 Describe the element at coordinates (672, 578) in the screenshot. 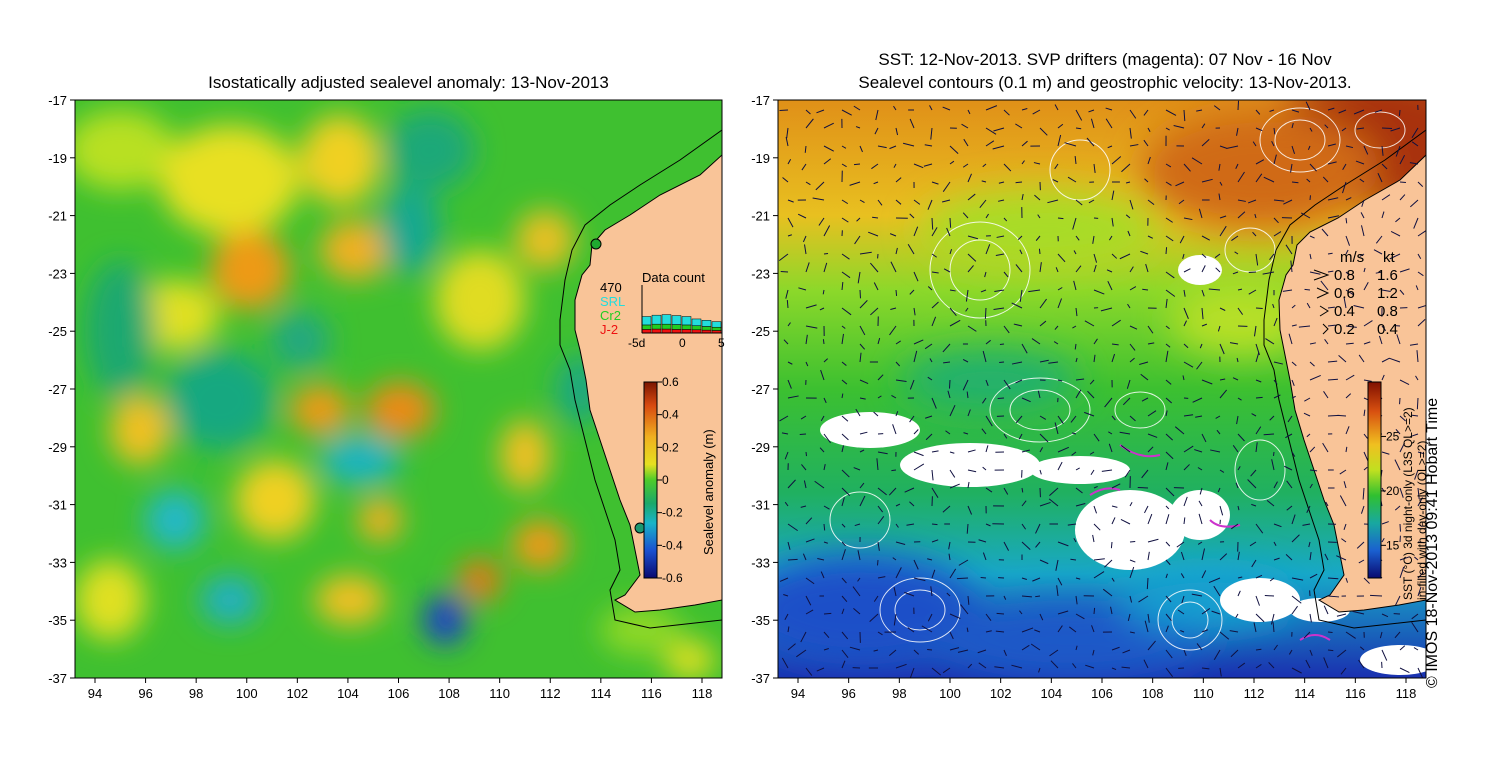

I see `colorbar-tick-label: -0.6` at that location.